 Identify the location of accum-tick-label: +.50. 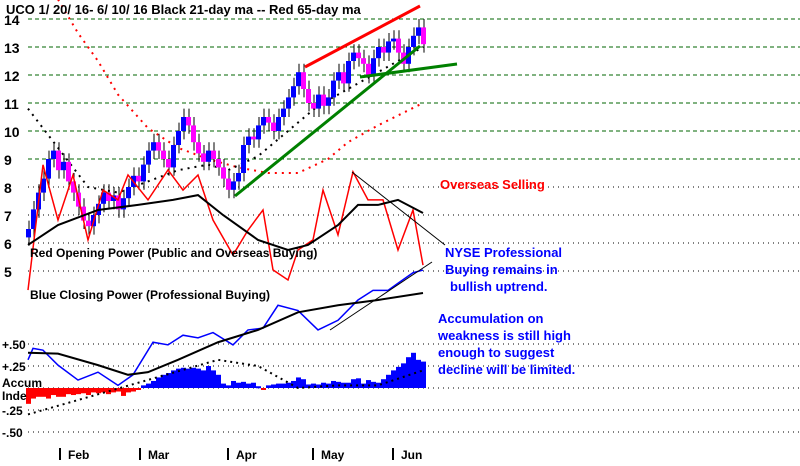
(14, 345).